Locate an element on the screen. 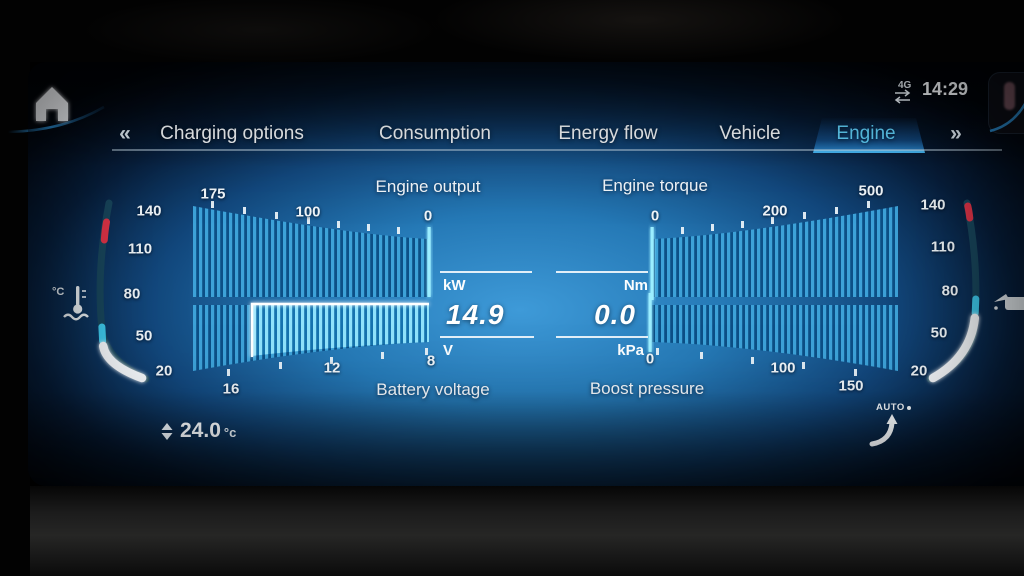  battery-voltage-value: 14.9 is located at coordinates (475, 314).